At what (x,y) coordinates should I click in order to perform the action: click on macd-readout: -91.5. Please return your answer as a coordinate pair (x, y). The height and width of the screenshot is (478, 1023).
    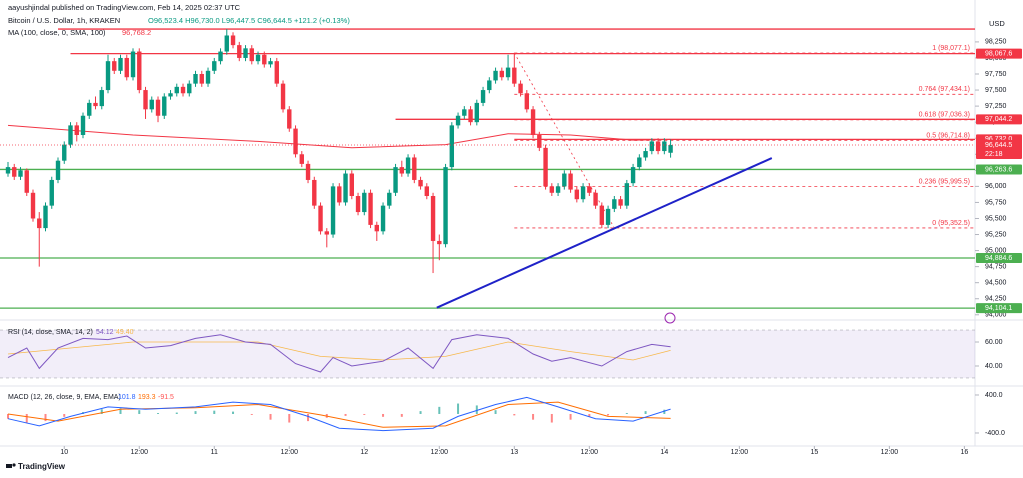
    Looking at the image, I should click on (166, 397).